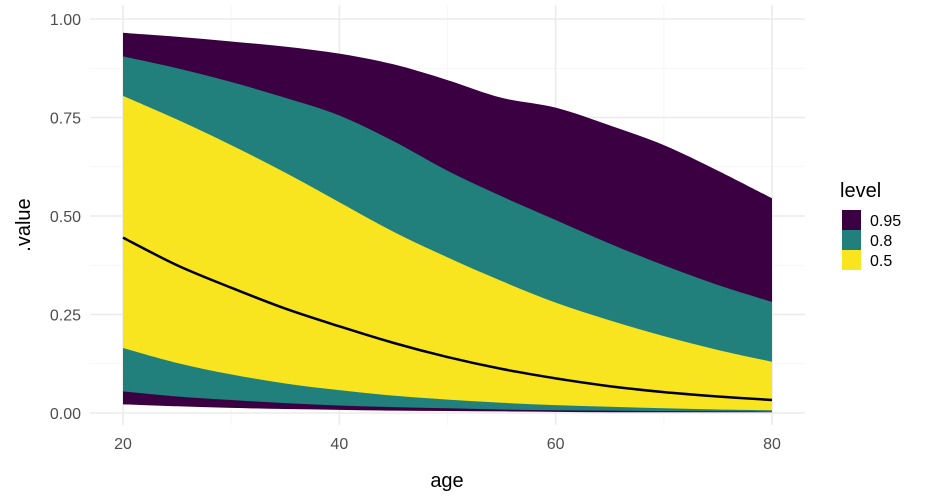 This screenshot has width=936, height=504. Describe the element at coordinates (851, 220) in the screenshot. I see `legend-swatch-0.95` at that location.